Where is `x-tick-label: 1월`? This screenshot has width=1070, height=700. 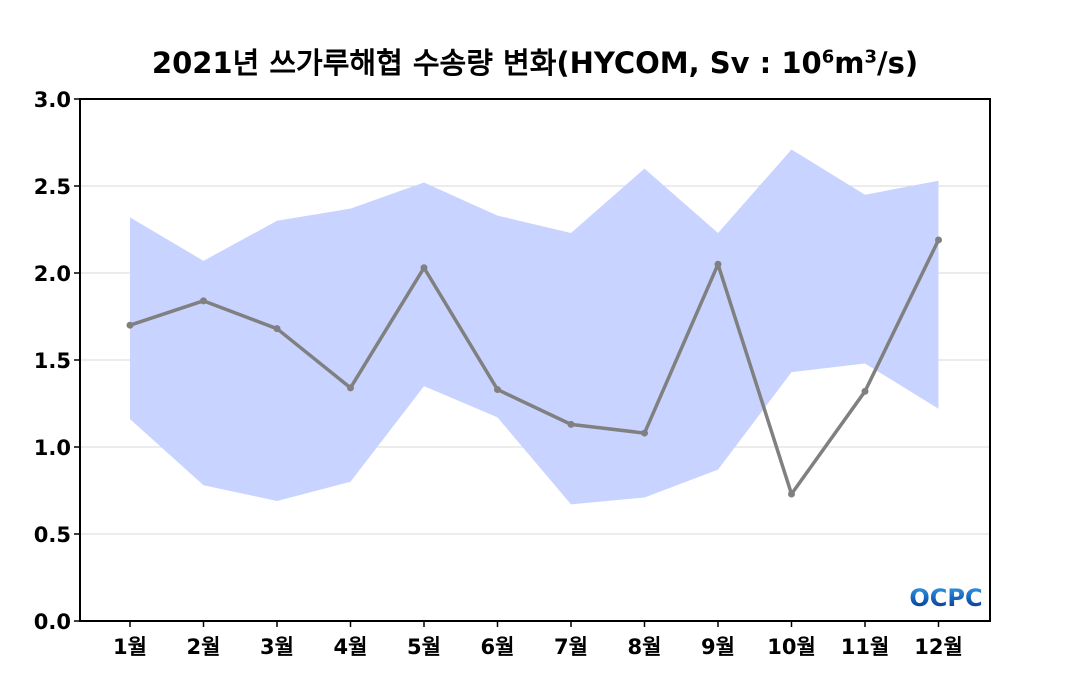
x-tick-label: 1월 is located at coordinates (130, 647).